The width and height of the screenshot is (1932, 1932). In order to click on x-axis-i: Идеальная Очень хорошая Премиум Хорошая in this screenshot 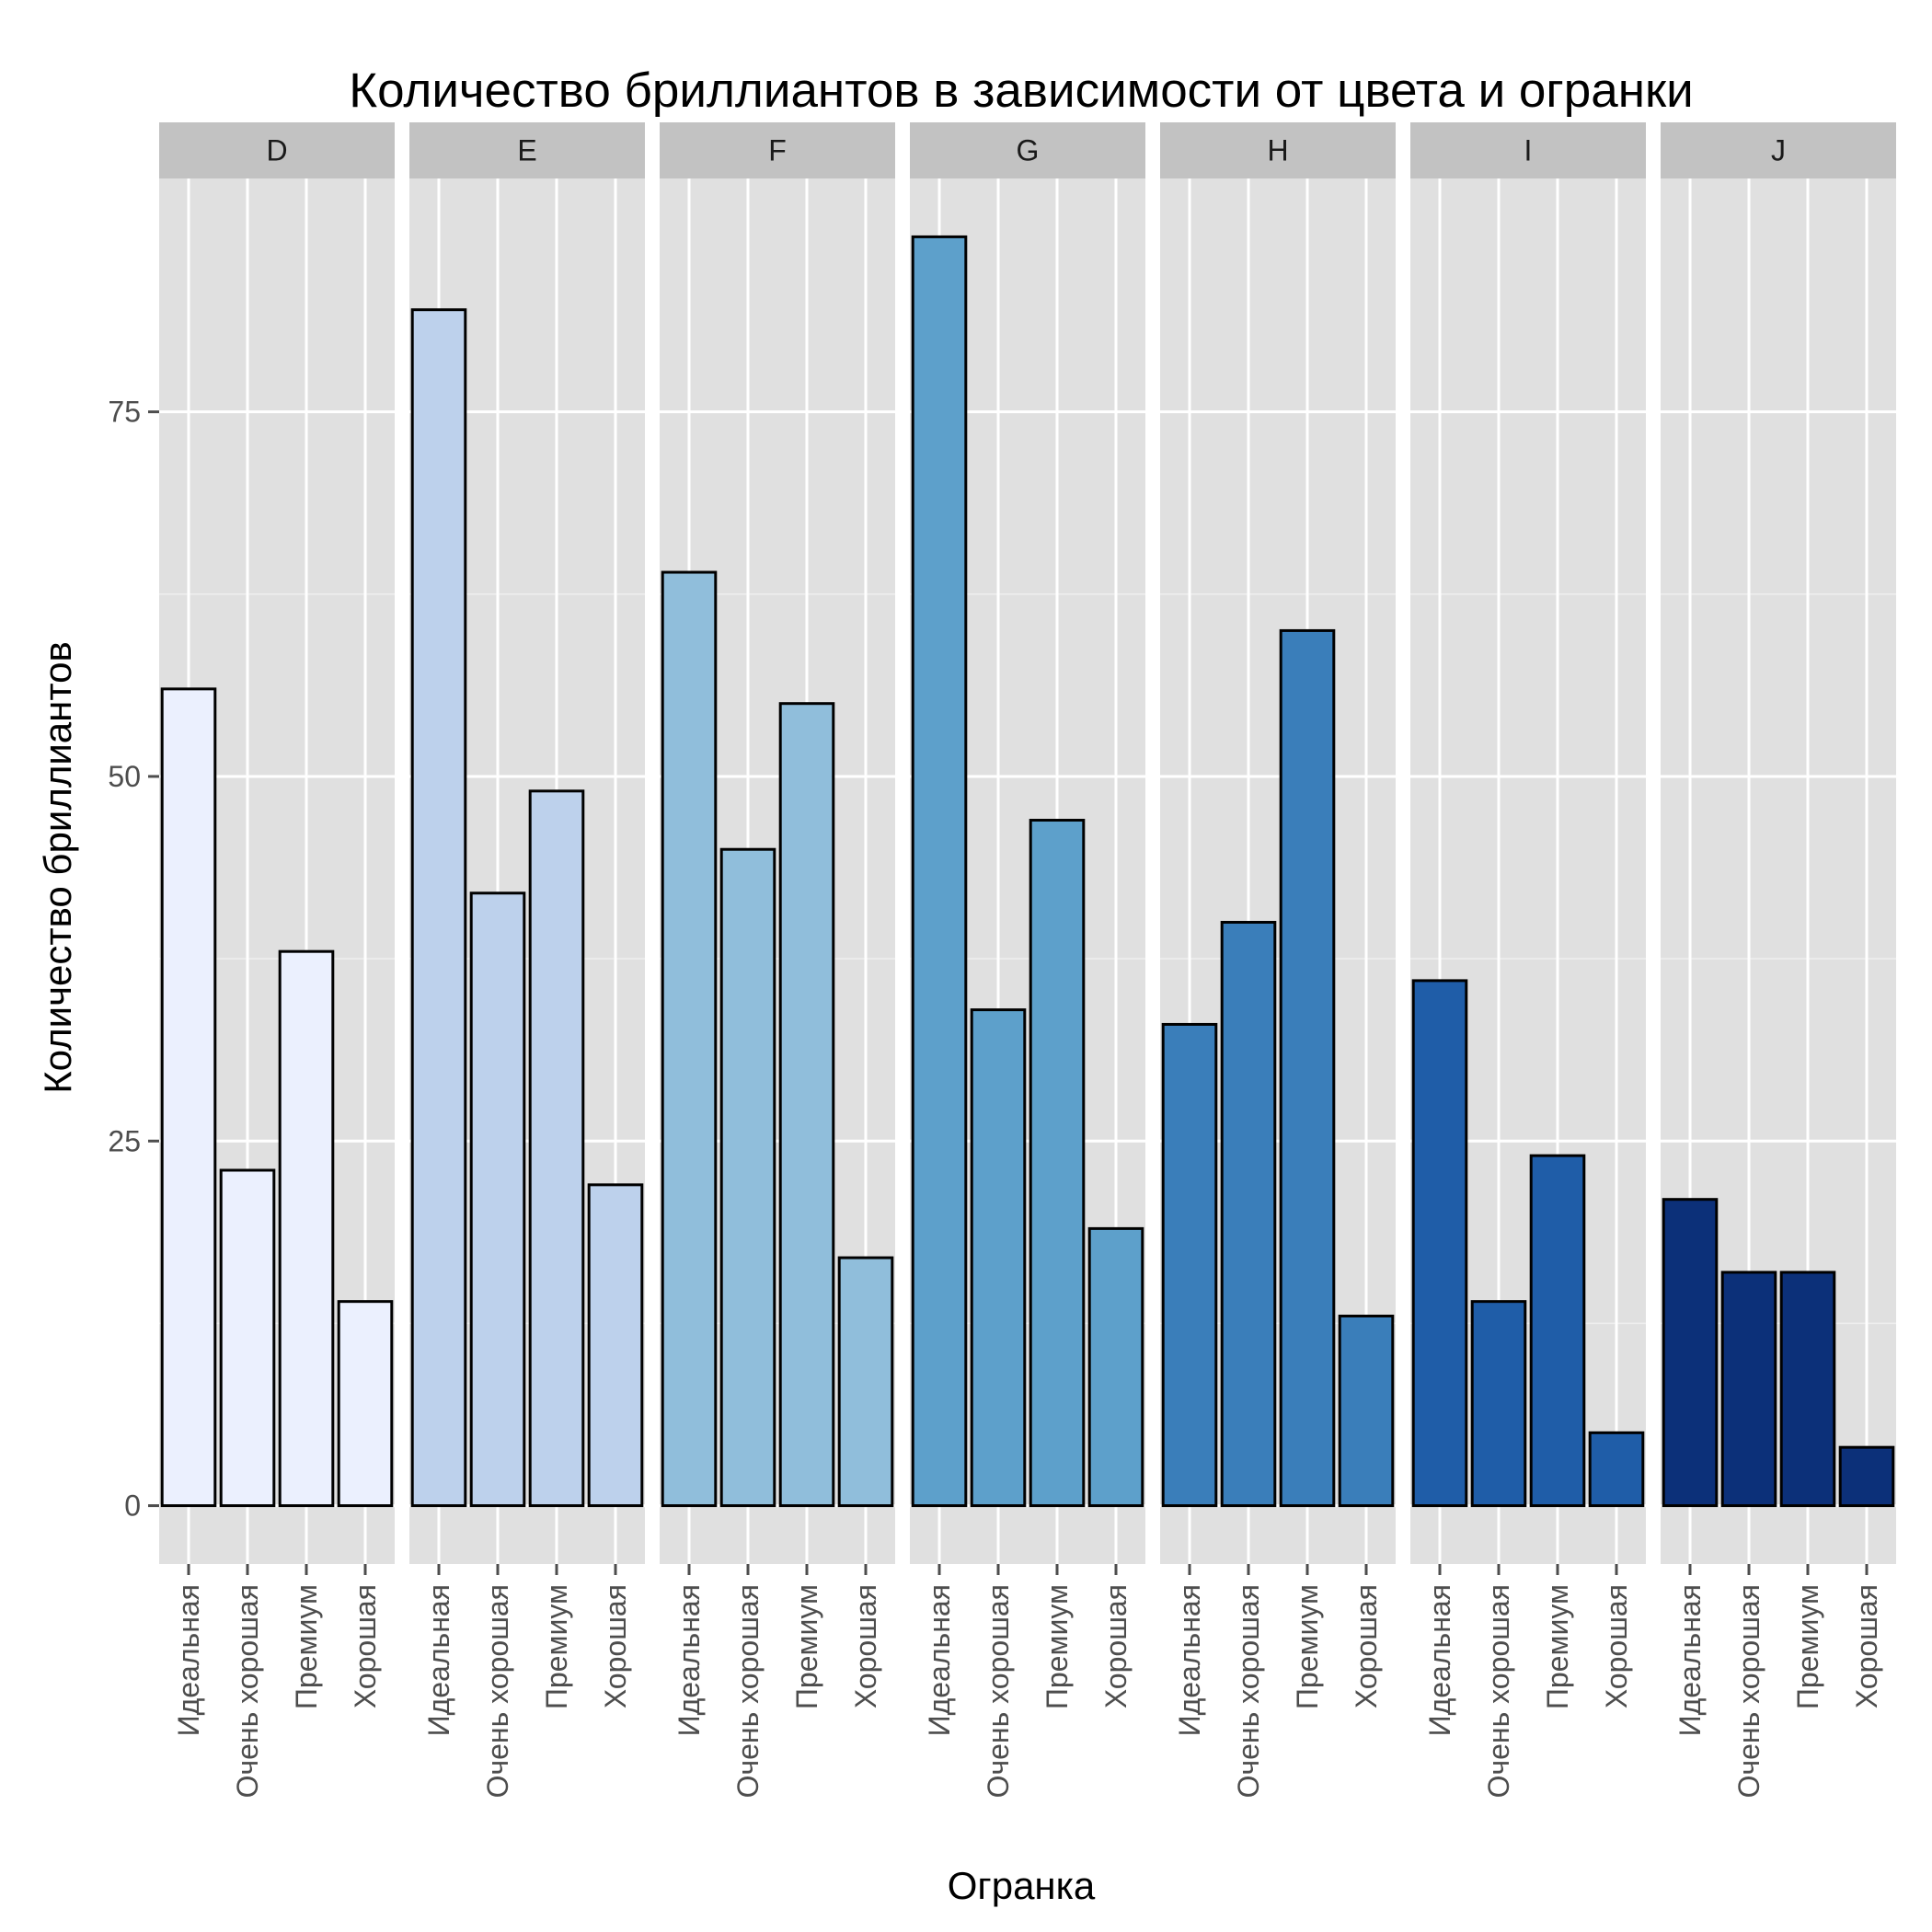, I will do `click(1528, 1681)`.